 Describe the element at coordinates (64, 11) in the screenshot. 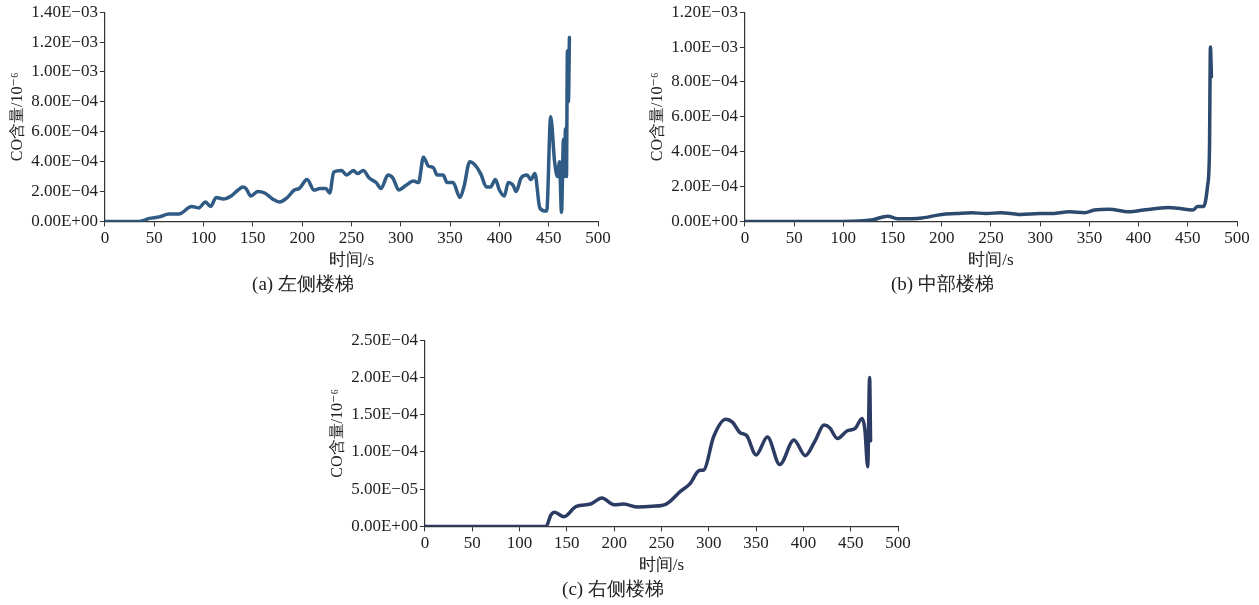

I see `y-tick-label: 1.40E−03` at that location.